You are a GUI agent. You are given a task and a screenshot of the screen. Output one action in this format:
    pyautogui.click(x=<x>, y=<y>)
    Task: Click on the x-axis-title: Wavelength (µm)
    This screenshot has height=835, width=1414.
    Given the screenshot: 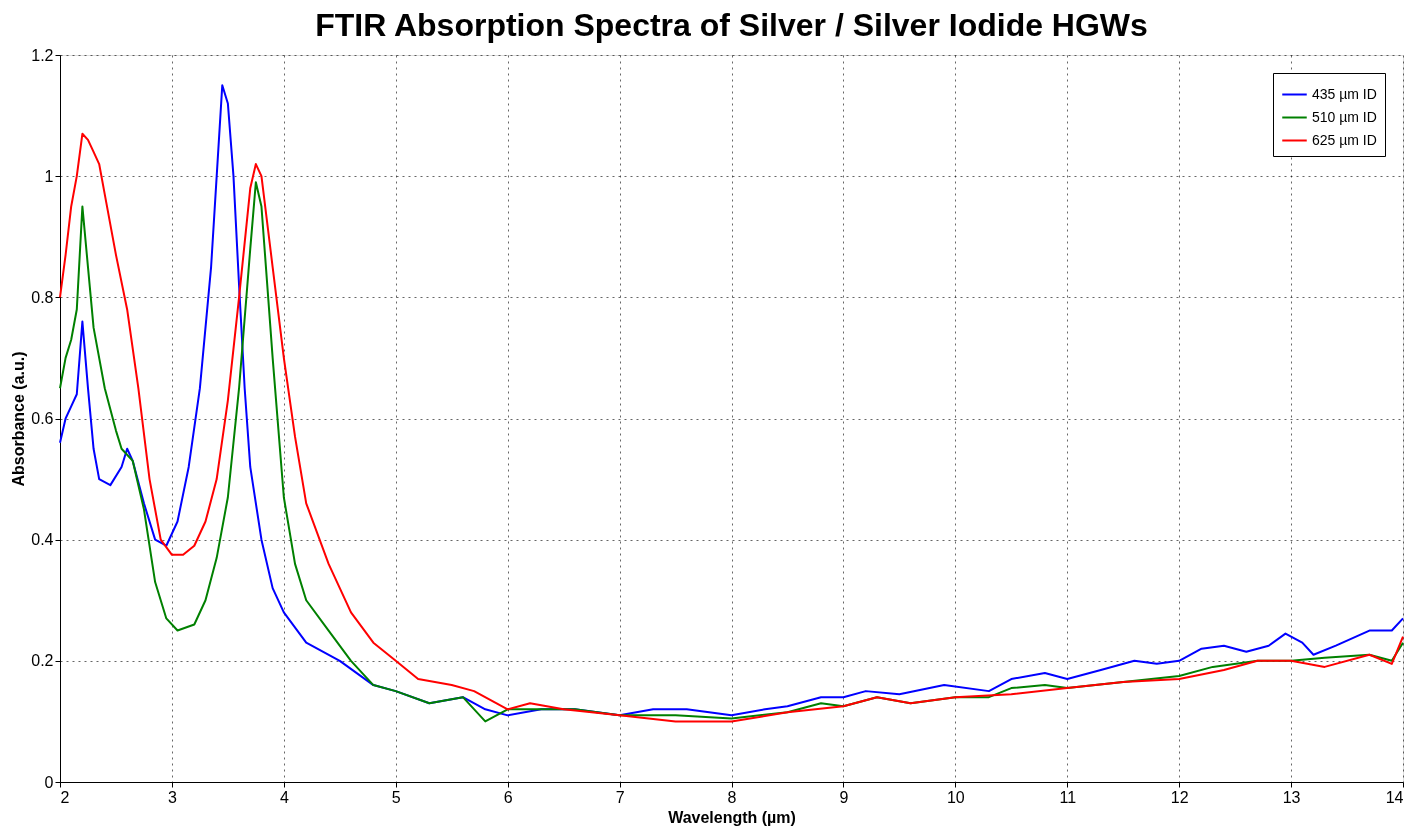 What is the action you would take?
    pyautogui.click(x=732, y=817)
    